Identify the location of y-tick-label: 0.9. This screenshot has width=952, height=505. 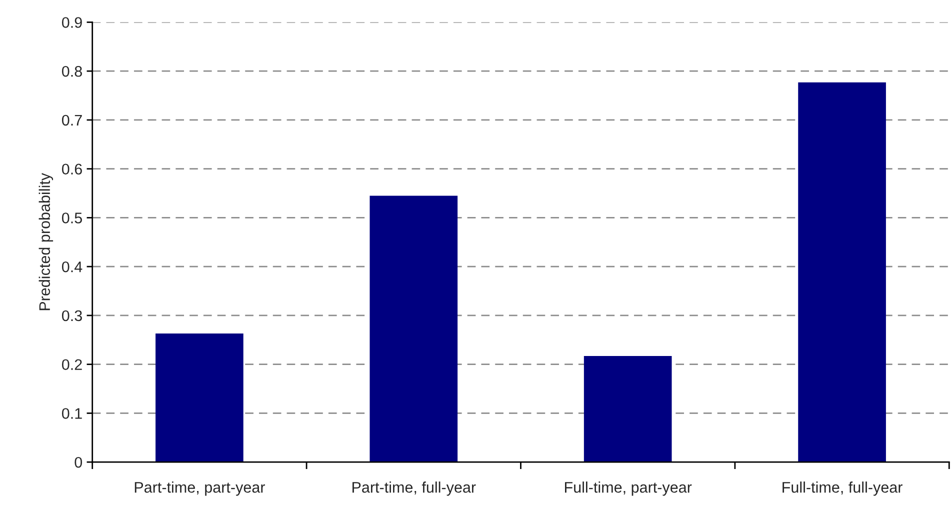
(72, 22).